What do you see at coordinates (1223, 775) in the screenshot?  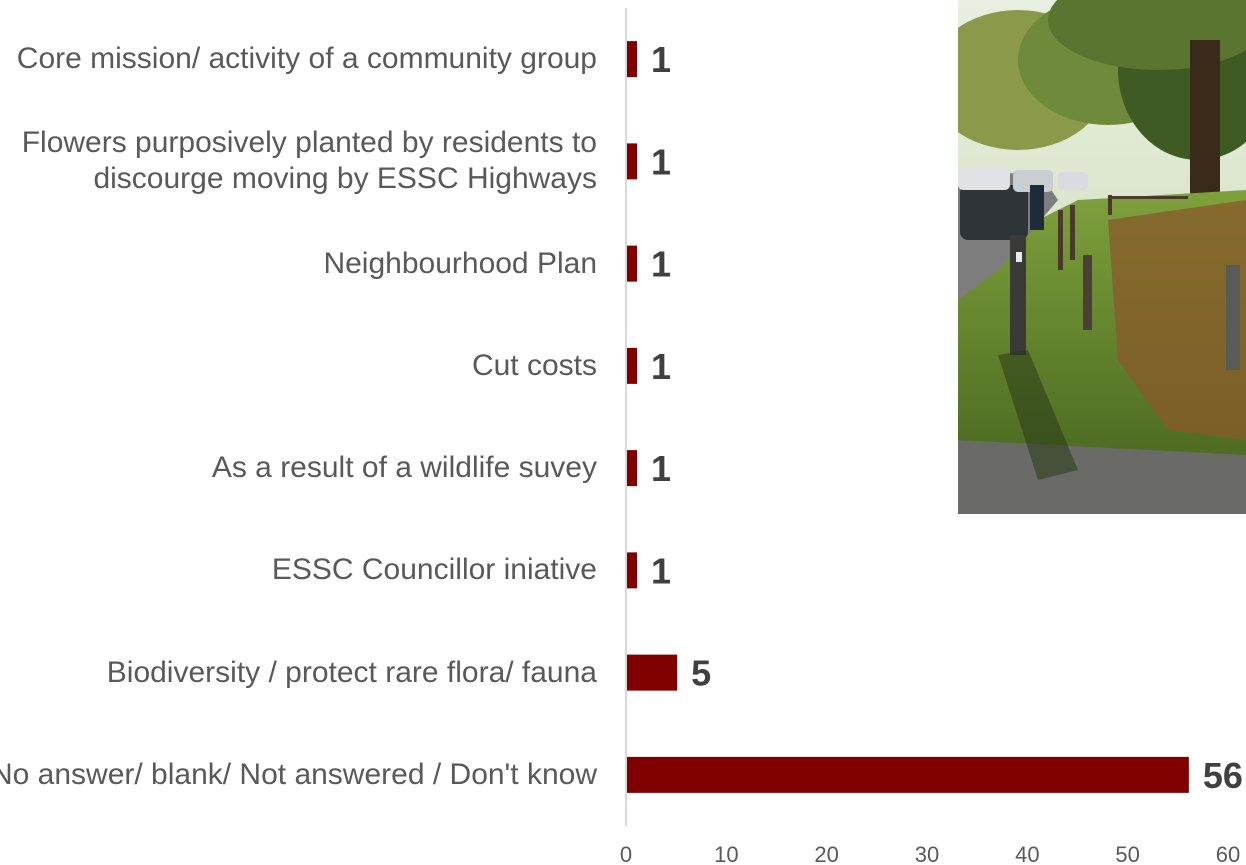 I see `bar-value-label: 56` at bounding box center [1223, 775].